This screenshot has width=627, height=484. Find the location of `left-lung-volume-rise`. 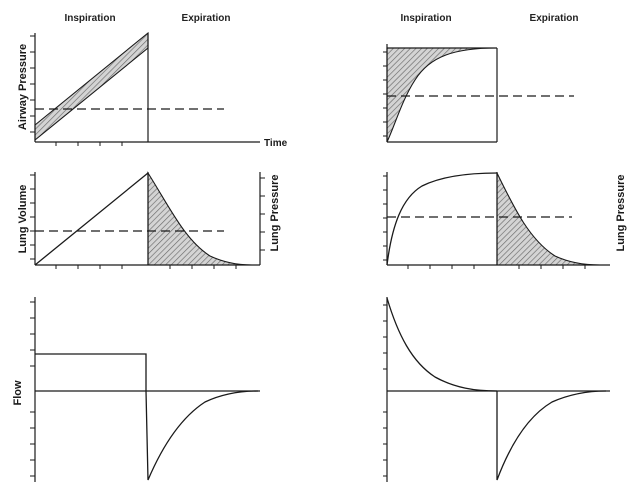

left-lung-volume-rise is located at coordinates (91, 219).